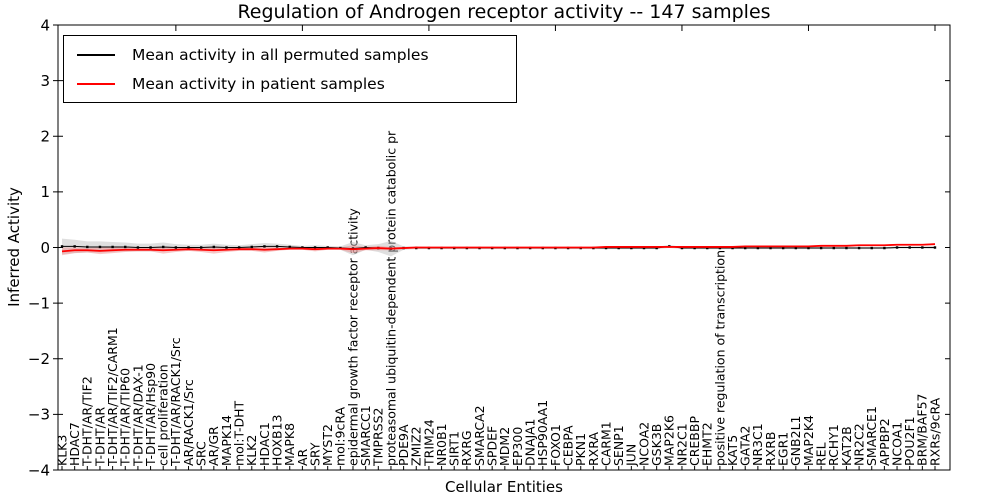 Image resolution: width=1000 pixels, height=500 pixels. What do you see at coordinates (745, 446) in the screenshot?
I see `x-tick-label: GATA2` at bounding box center [745, 446].